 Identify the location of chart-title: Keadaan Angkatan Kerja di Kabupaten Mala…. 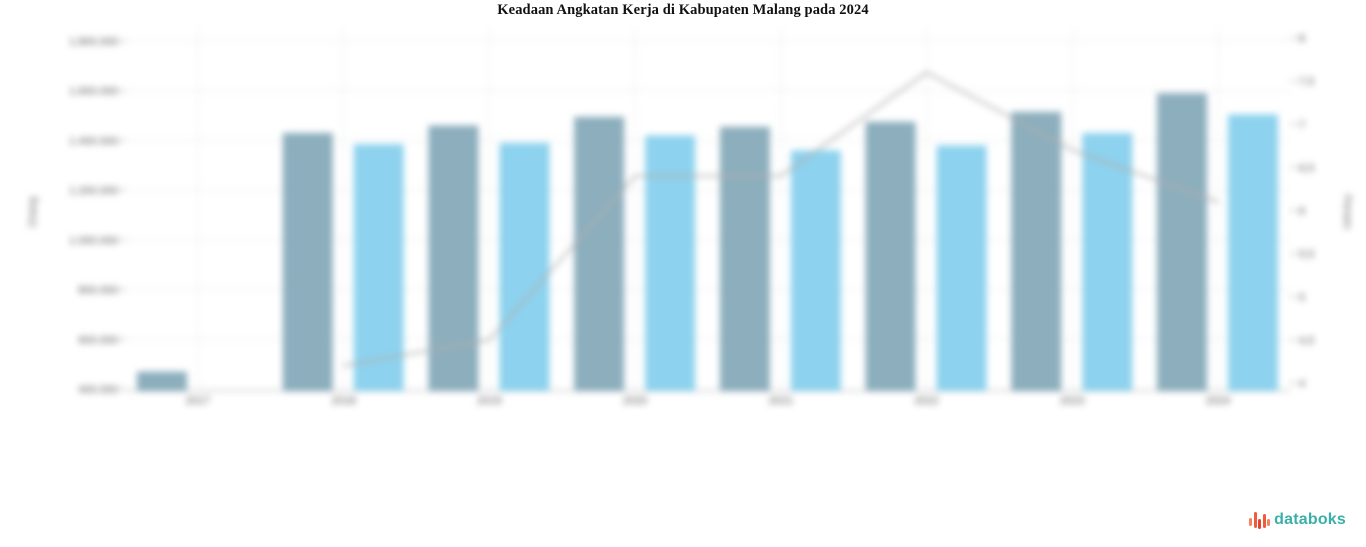
(683, 10).